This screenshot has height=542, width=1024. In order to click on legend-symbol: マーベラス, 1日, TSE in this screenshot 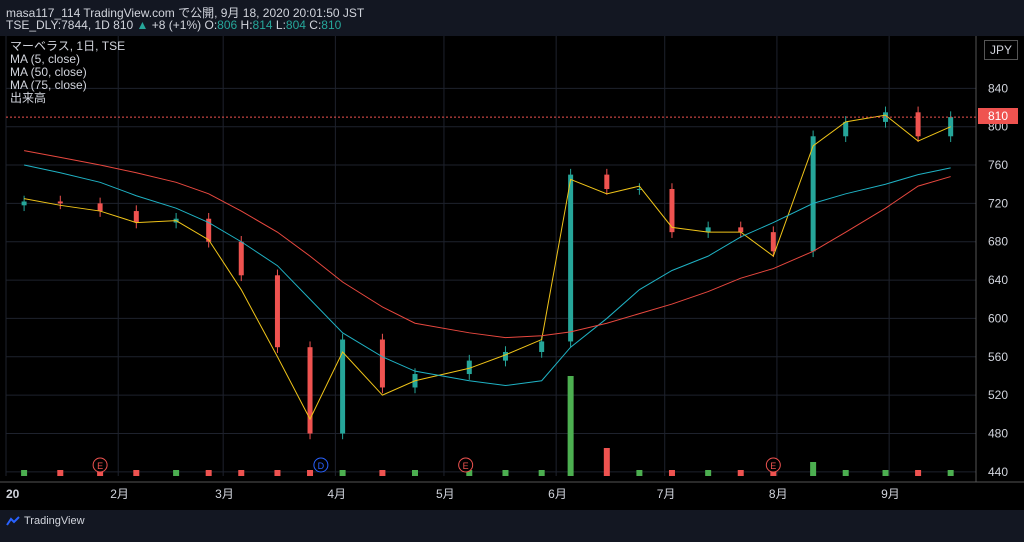, I will do `click(68, 46)`.